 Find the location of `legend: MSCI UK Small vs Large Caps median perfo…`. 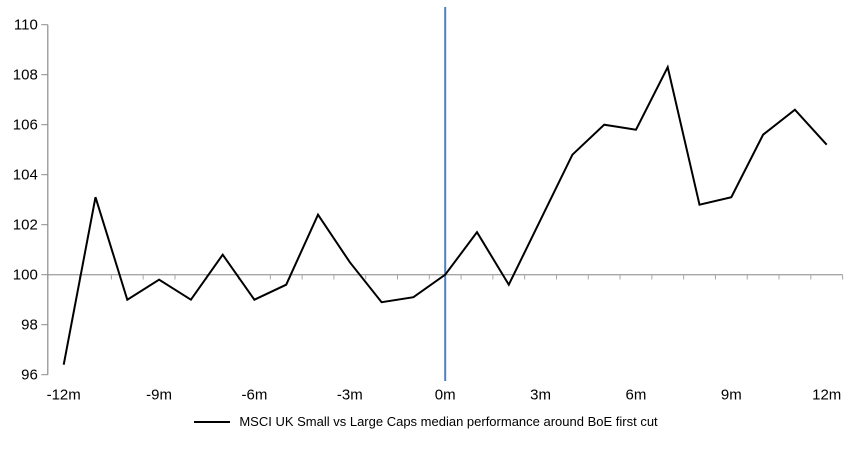

legend: MSCI UK Small vs Large Caps median perfo… is located at coordinates (426, 421).